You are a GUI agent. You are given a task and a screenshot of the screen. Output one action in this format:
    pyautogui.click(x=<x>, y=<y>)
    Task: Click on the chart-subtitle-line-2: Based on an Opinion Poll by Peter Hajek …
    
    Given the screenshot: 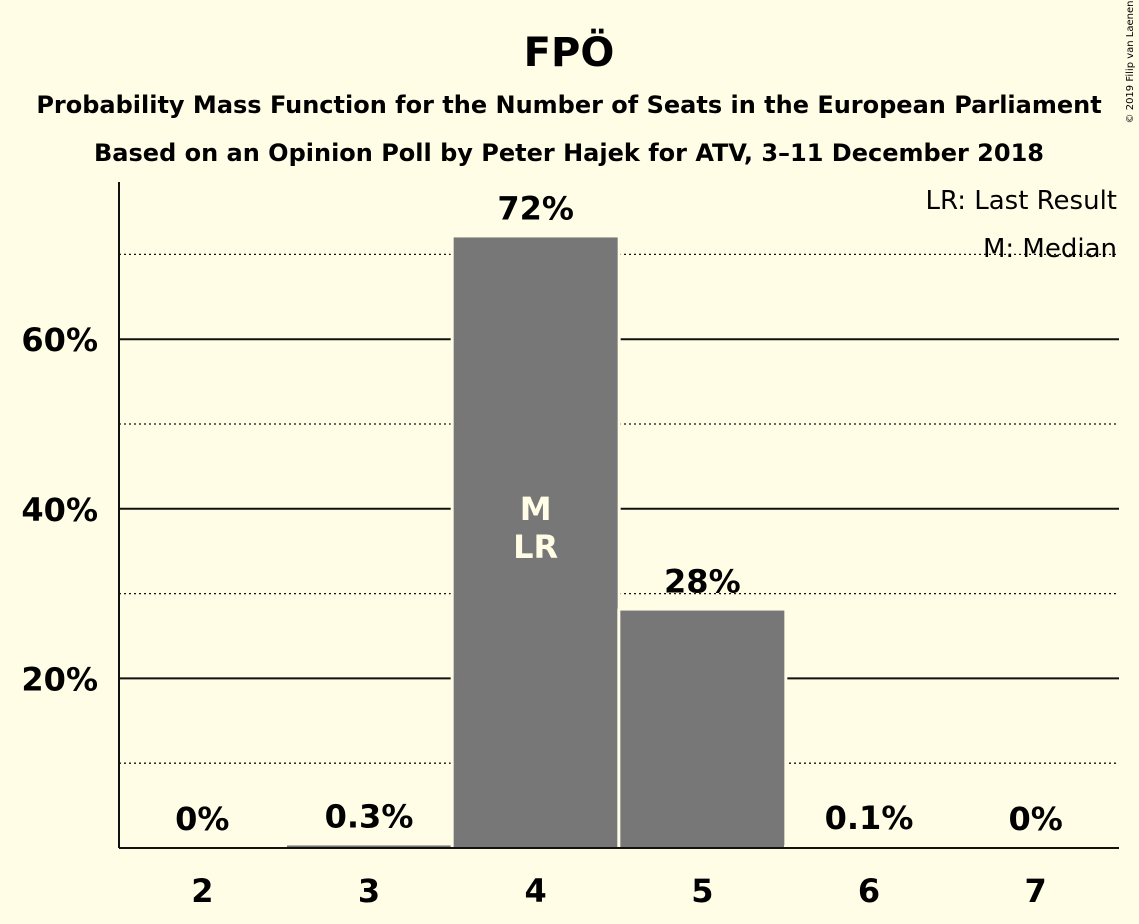 What is the action you would take?
    pyautogui.click(x=569, y=153)
    